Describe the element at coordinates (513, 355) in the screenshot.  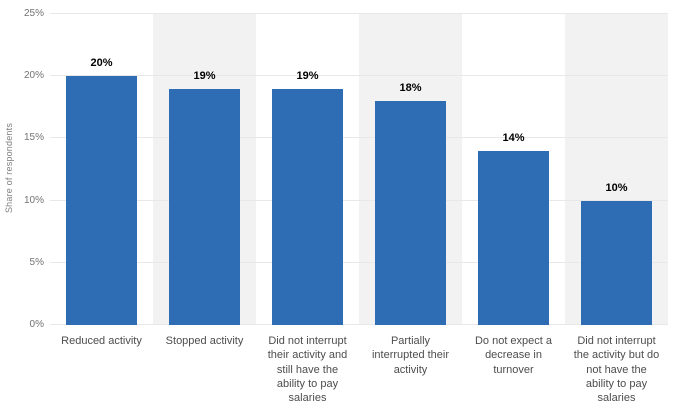
I see `x-category-label: Do not expect a decrease in turnover` at that location.